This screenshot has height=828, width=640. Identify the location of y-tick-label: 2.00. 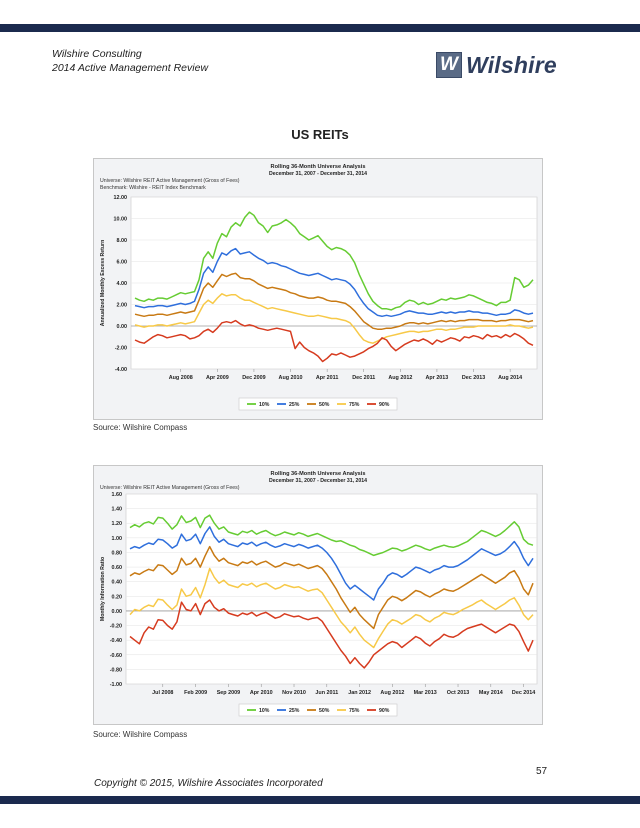
(122, 306).